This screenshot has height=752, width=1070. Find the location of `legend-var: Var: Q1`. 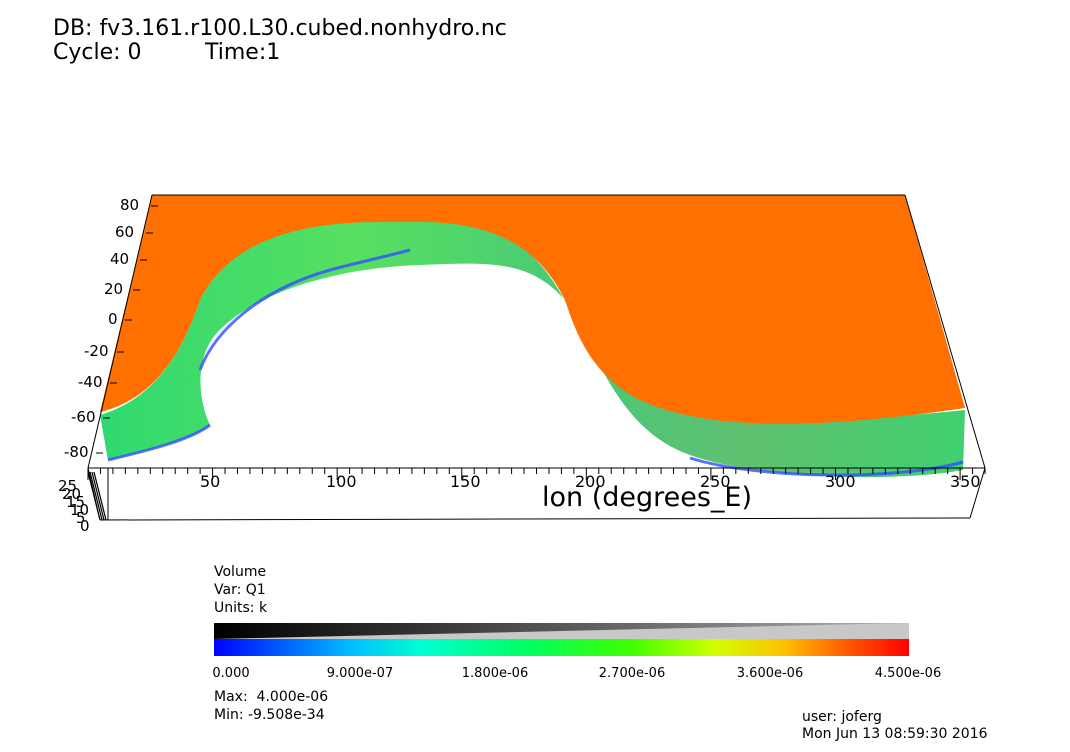

legend-var: Var: Q1 is located at coordinates (240, 590).